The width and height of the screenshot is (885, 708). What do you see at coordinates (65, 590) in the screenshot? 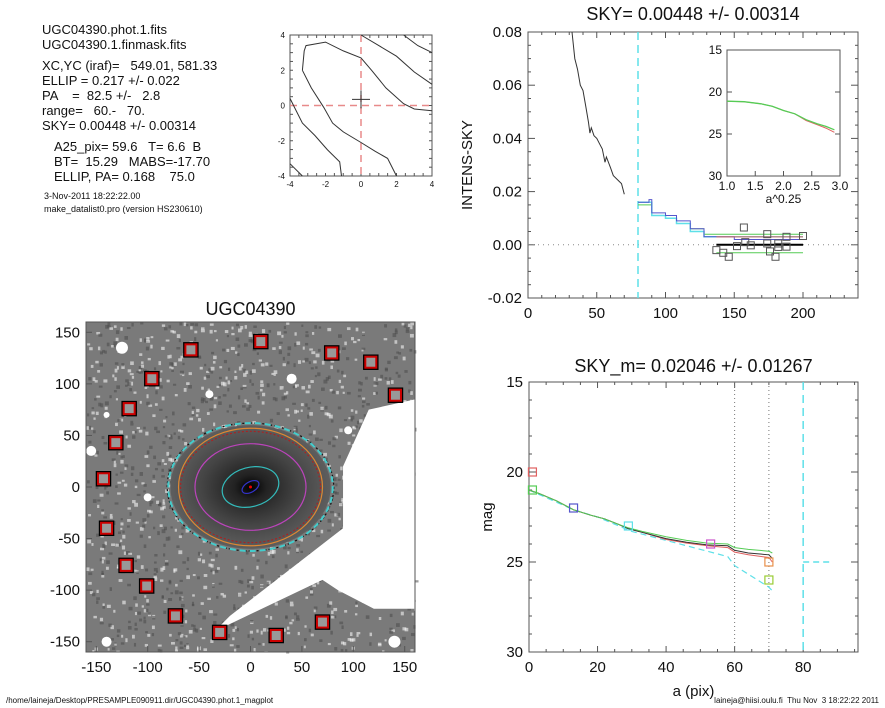
I see `galaxy-ytick-label: -100` at bounding box center [65, 590].